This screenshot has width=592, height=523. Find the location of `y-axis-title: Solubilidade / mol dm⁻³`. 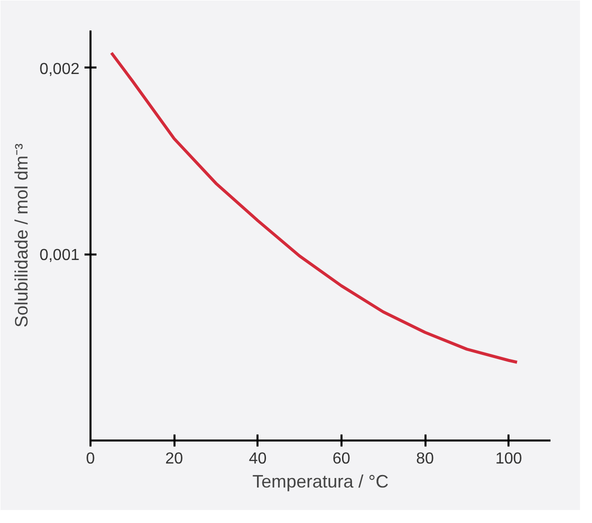

y-axis-title: Solubilidade / mol dm⁻³ is located at coordinates (21, 235).